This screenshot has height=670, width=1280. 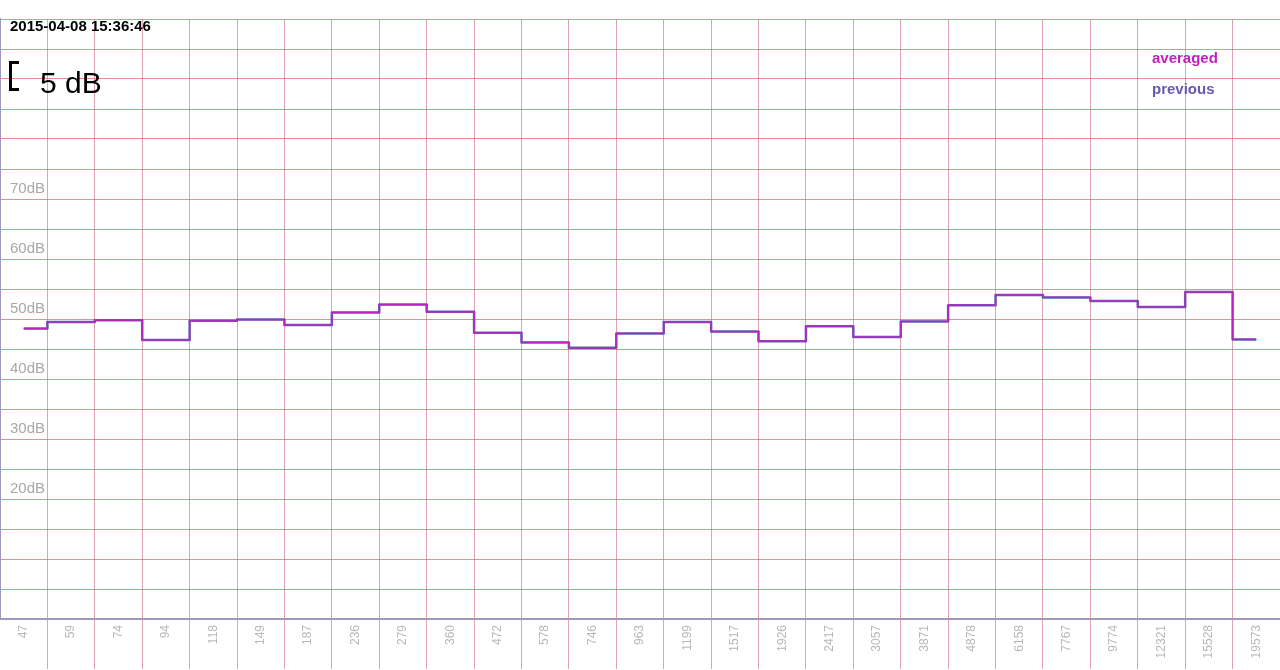 What do you see at coordinates (212, 634) in the screenshot?
I see `x-tick-label: 118` at bounding box center [212, 634].